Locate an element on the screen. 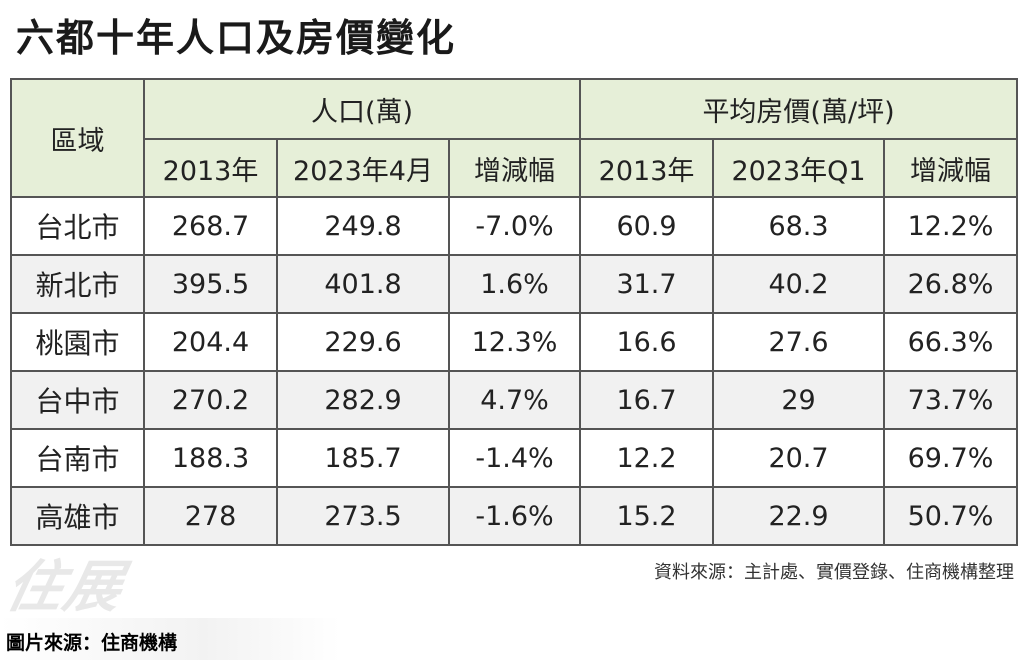 Image resolution: width=1024 pixels, height=660 pixels. watermark-logo: 住展 is located at coordinates (65, 587).